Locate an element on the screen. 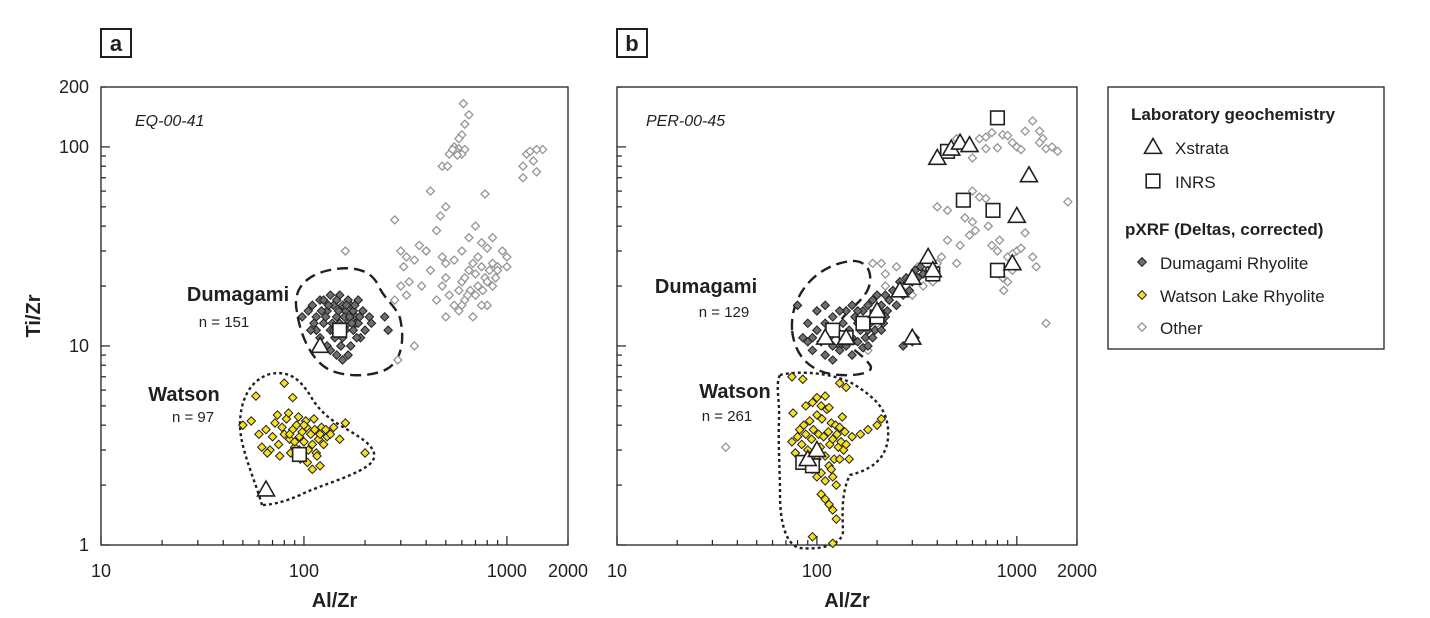 The height and width of the screenshot is (618, 1430). dumagami-envelope is located at coordinates (349, 322).